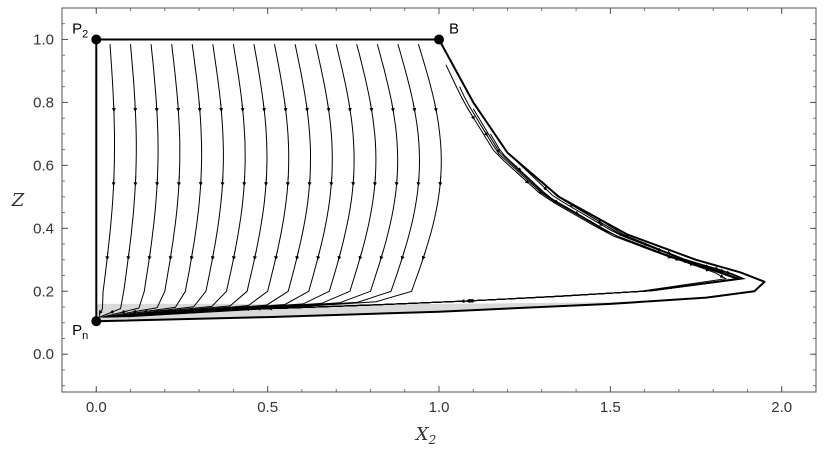 The height and width of the screenshot is (451, 830). What do you see at coordinates (43, 165) in the screenshot?
I see `y-tick-label: 0.6` at bounding box center [43, 165].